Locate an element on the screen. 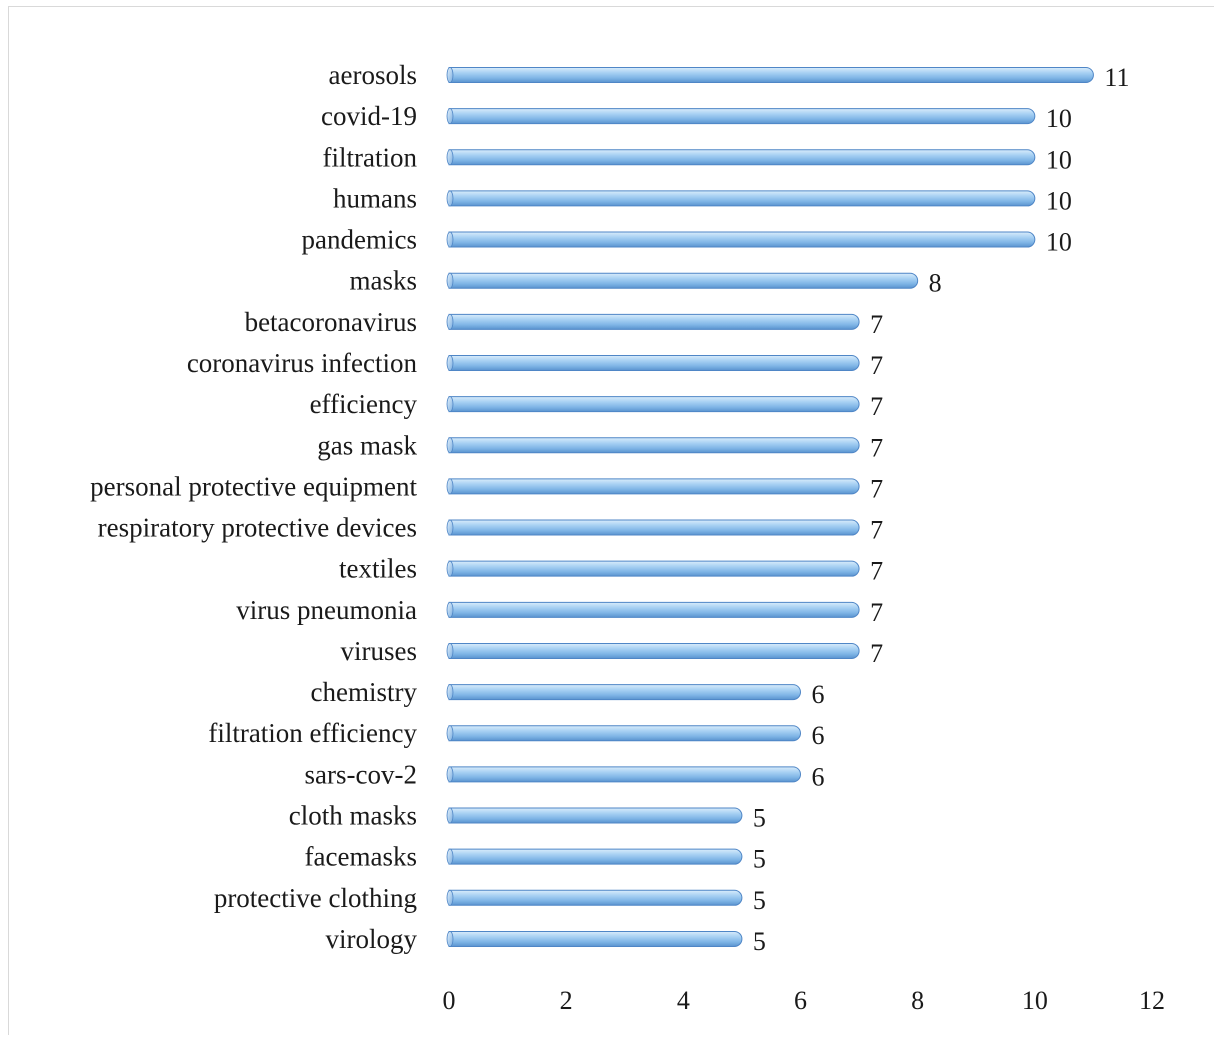  category-label: chemistry is located at coordinates (364, 692).